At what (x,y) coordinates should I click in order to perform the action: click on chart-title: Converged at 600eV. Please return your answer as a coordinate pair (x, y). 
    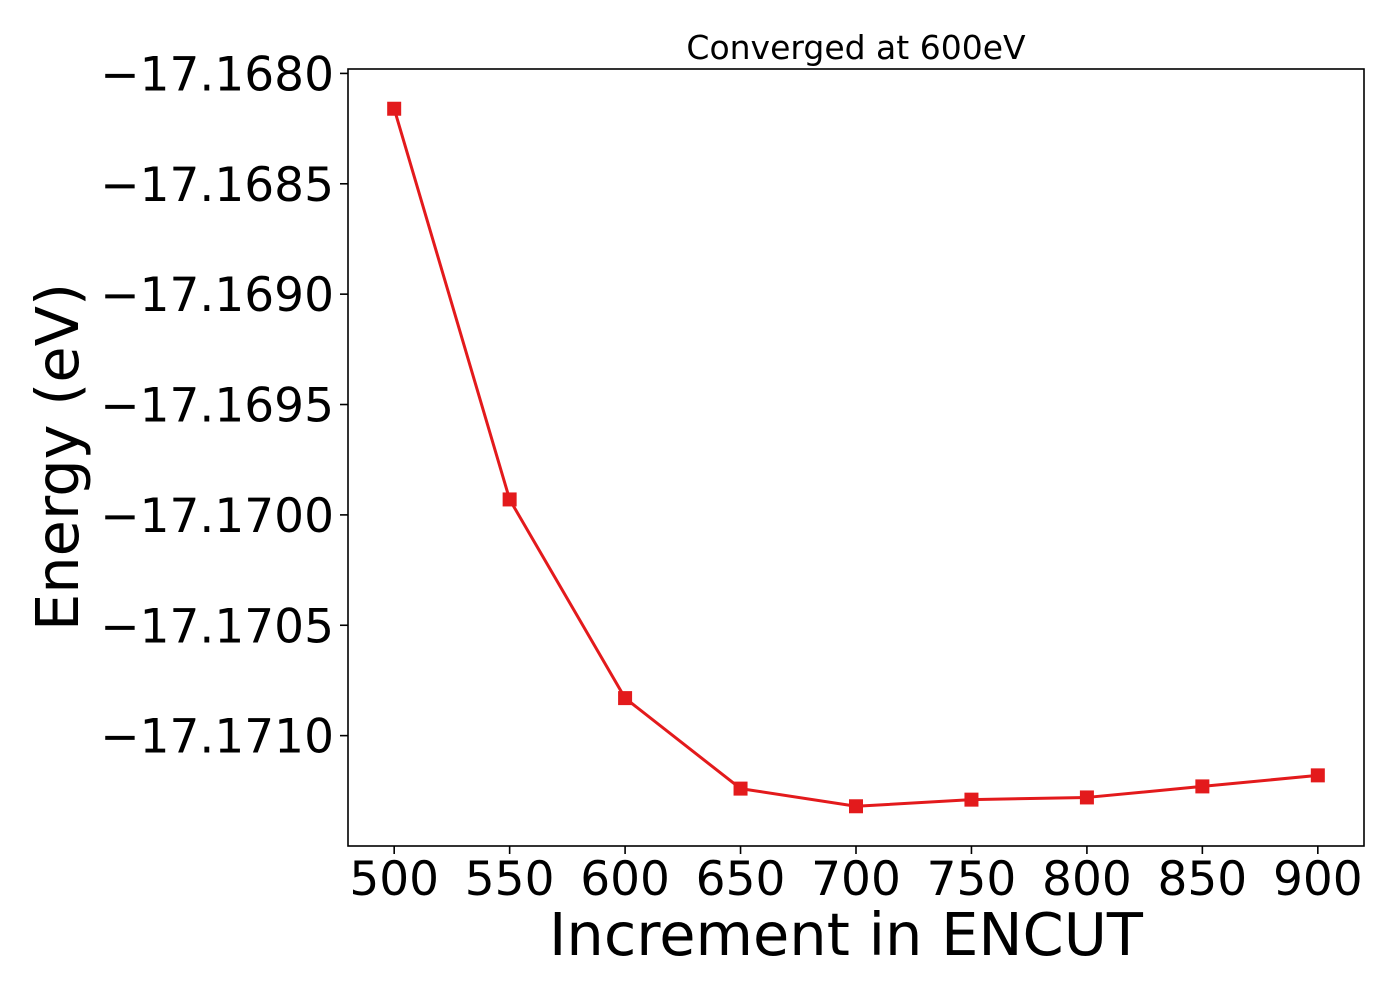
    Looking at the image, I should click on (856, 47).